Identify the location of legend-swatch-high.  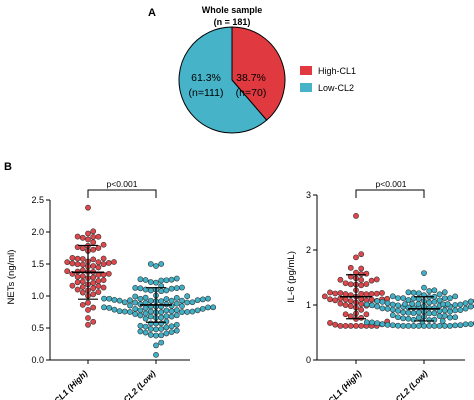
(306, 70).